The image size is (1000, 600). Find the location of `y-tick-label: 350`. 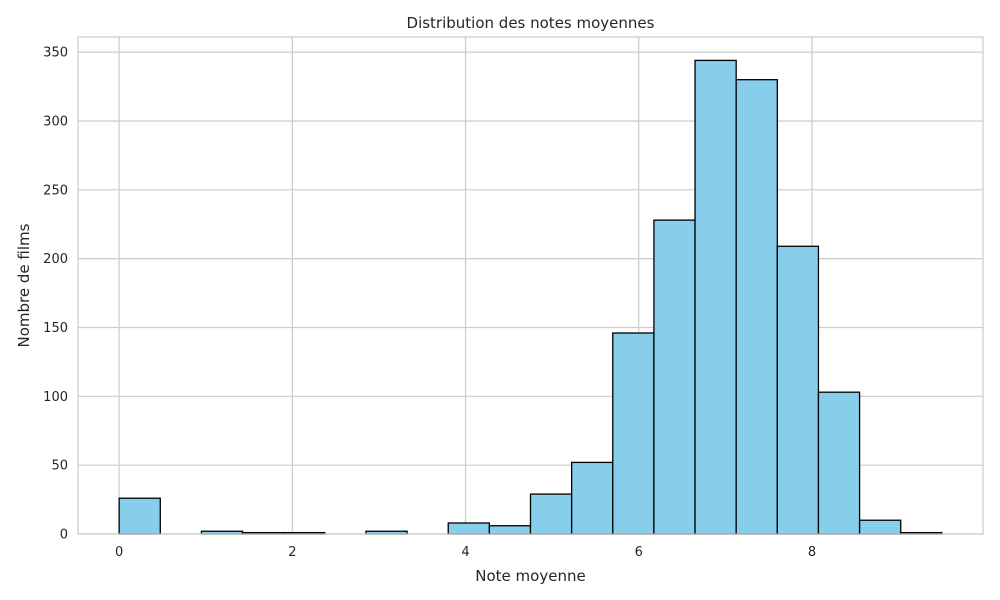

y-tick-label: 350 is located at coordinates (55, 53).